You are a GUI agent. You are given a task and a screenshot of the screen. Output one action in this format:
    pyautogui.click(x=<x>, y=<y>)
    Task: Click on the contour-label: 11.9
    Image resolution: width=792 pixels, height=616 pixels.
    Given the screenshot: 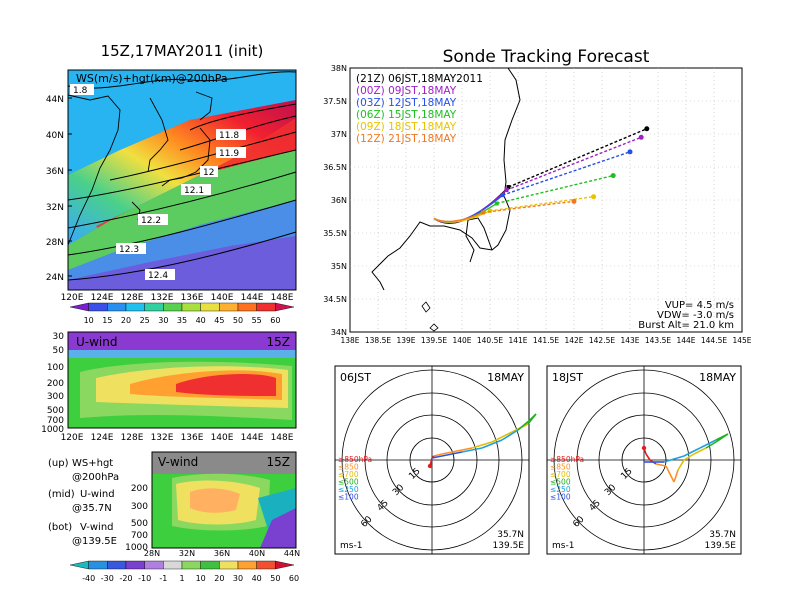 What is the action you would take?
    pyautogui.click(x=229, y=154)
    